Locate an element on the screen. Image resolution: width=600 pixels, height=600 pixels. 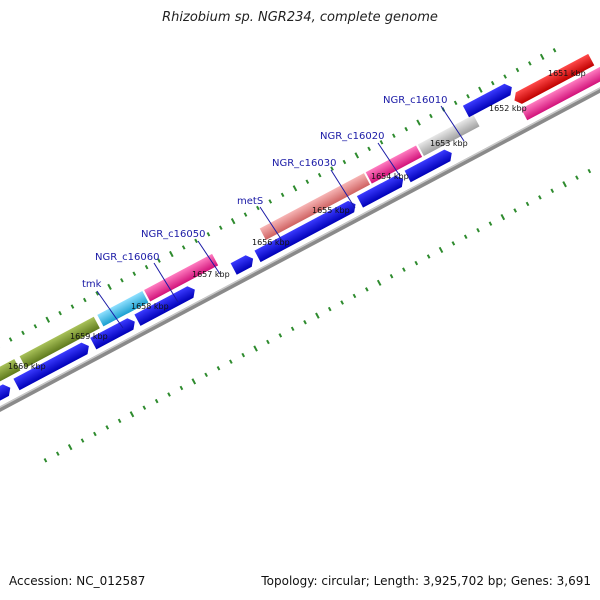
gene-magenta-right is located at coordinates (560, 93).